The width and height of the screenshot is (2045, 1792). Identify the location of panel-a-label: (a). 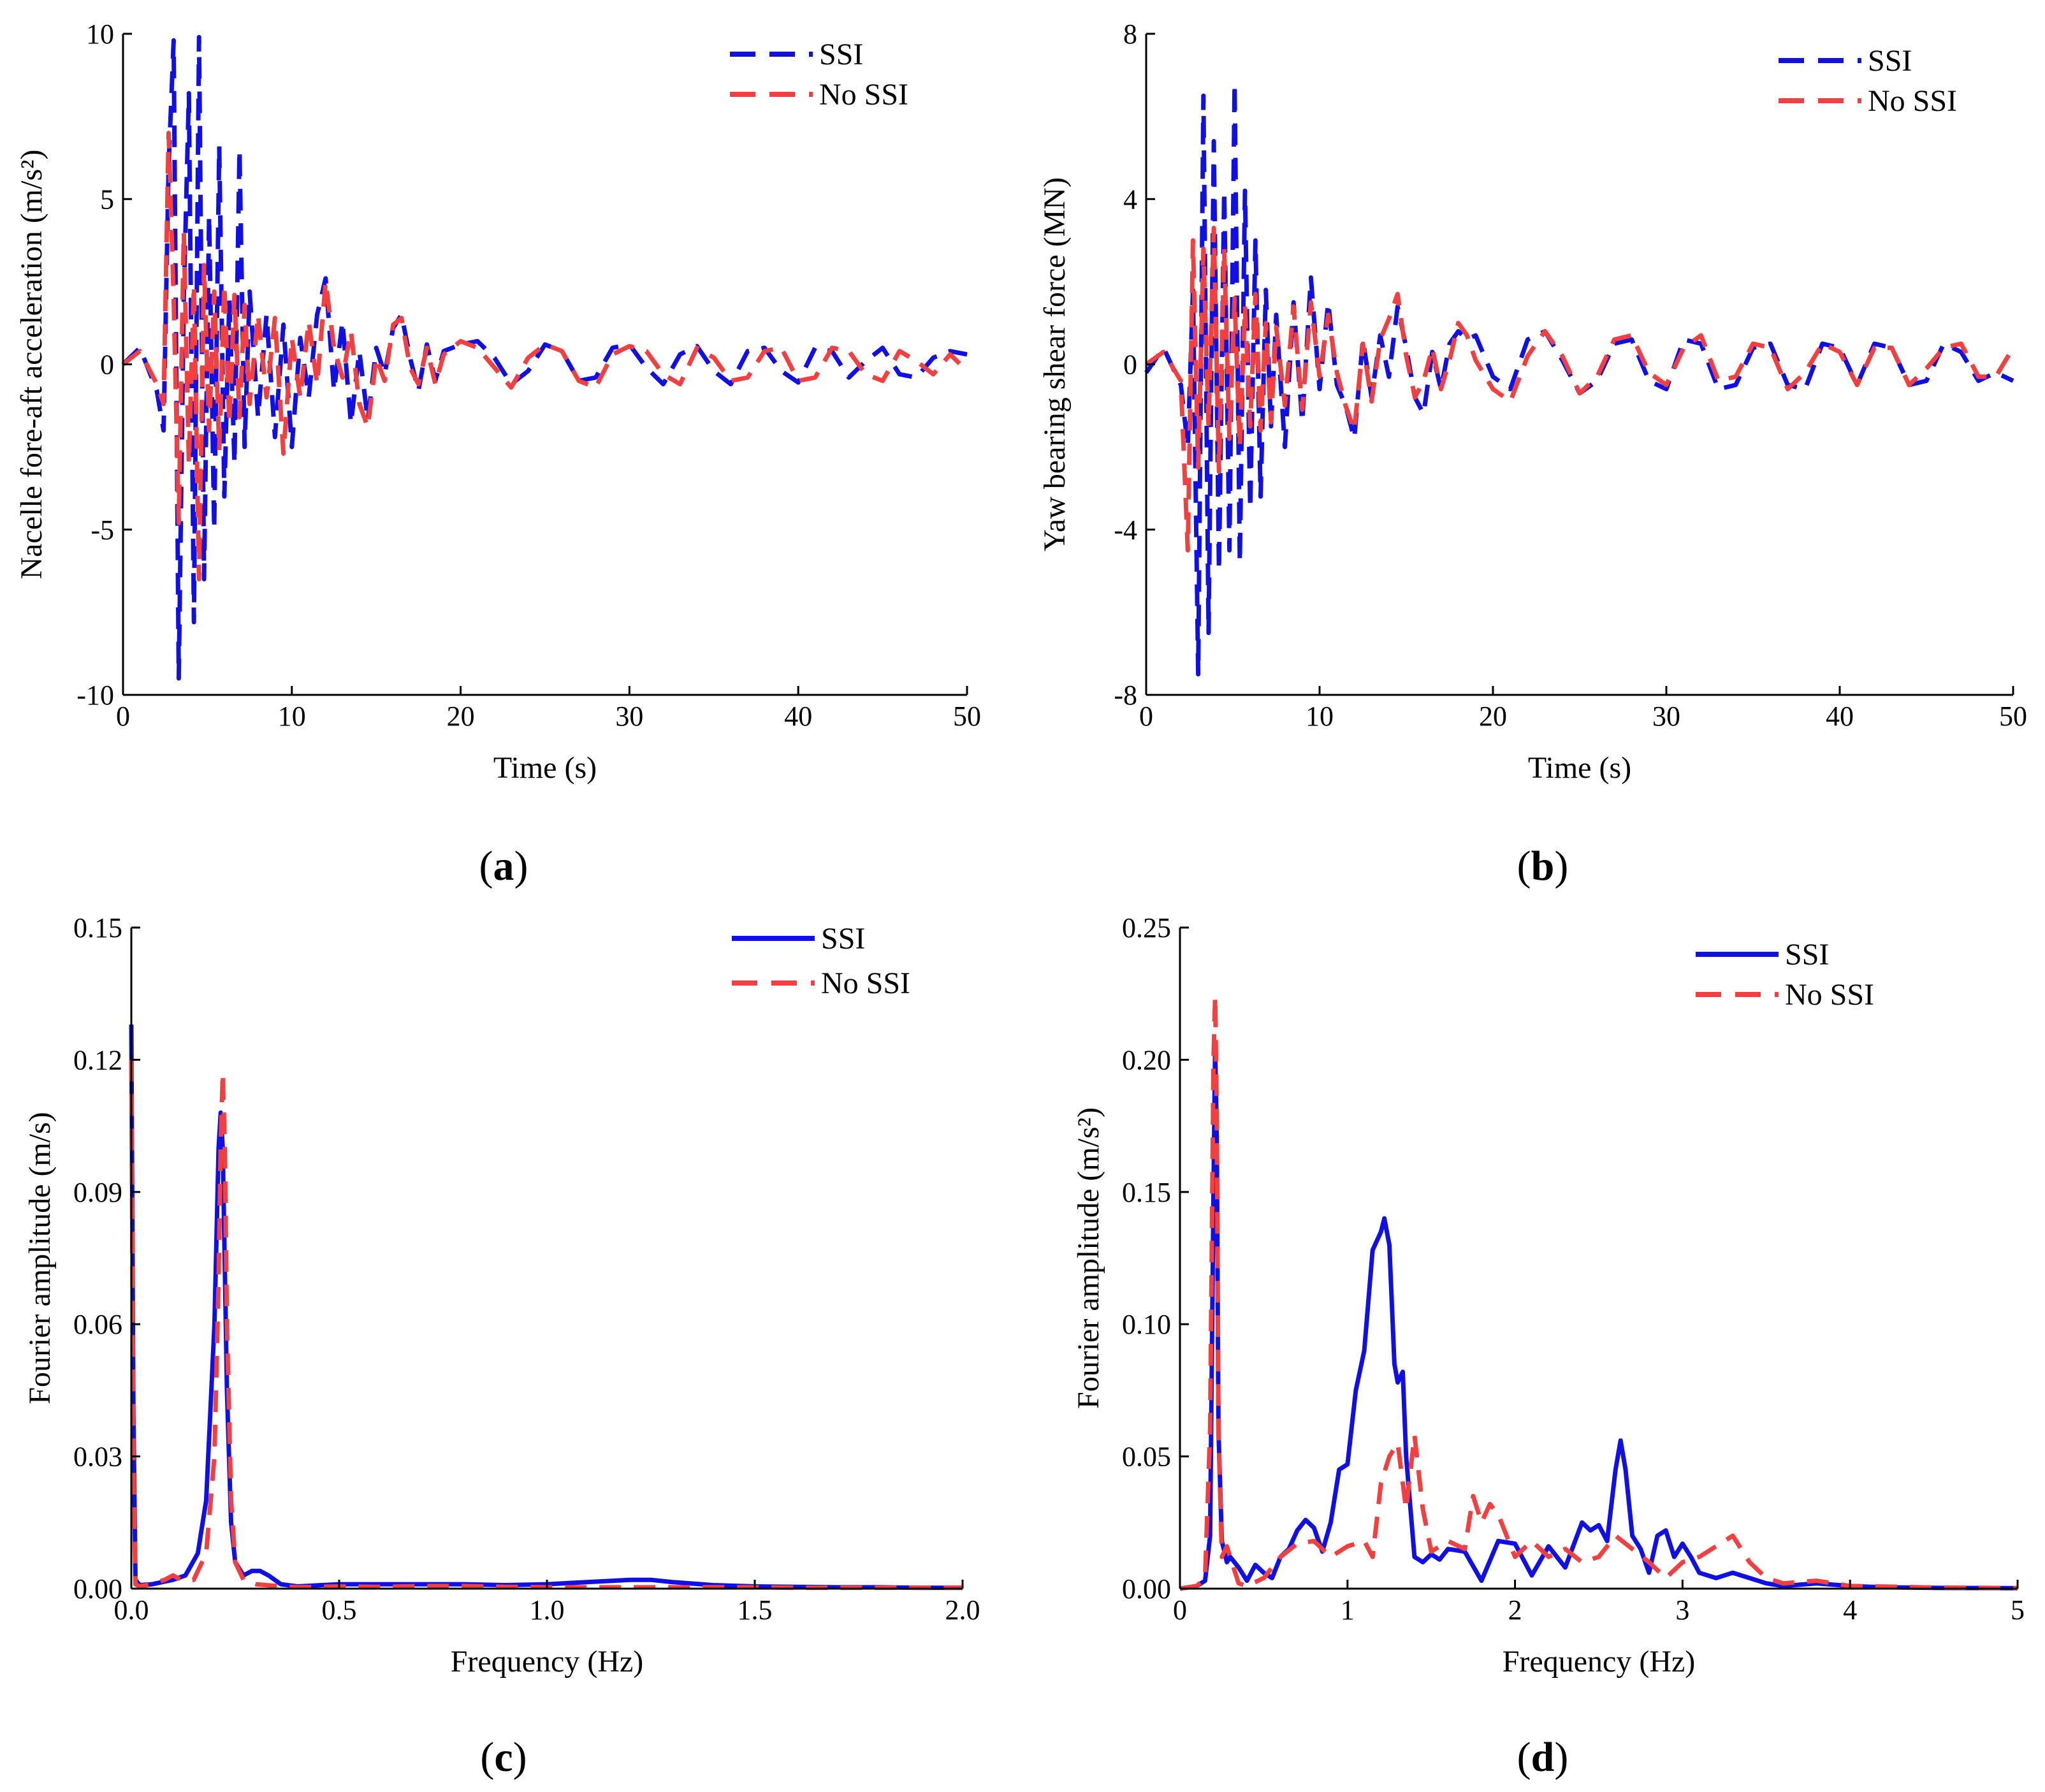
(503, 866).